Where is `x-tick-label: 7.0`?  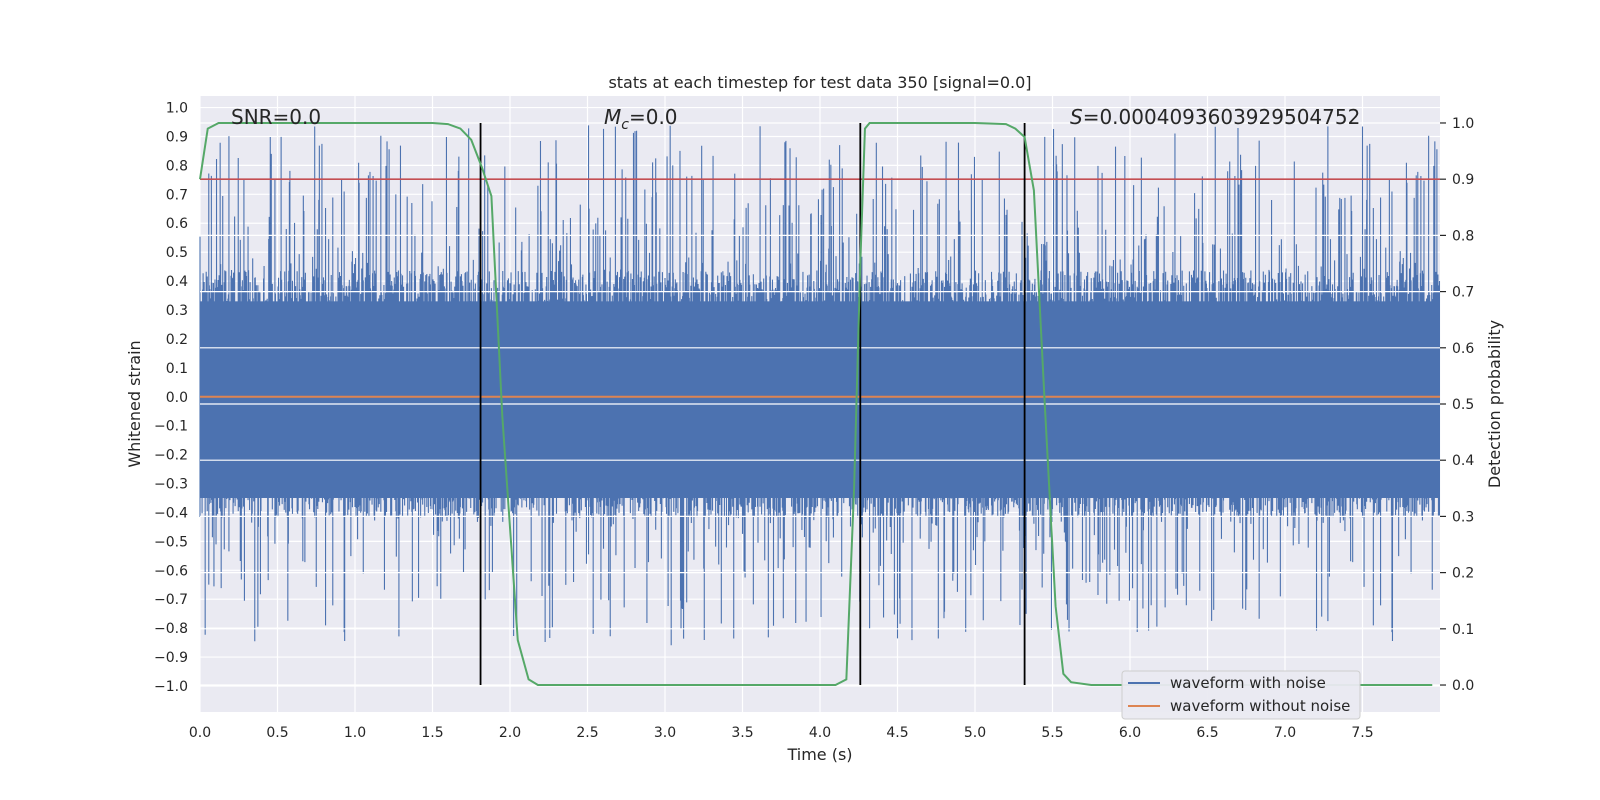 x-tick-label: 7.0 is located at coordinates (1285, 733).